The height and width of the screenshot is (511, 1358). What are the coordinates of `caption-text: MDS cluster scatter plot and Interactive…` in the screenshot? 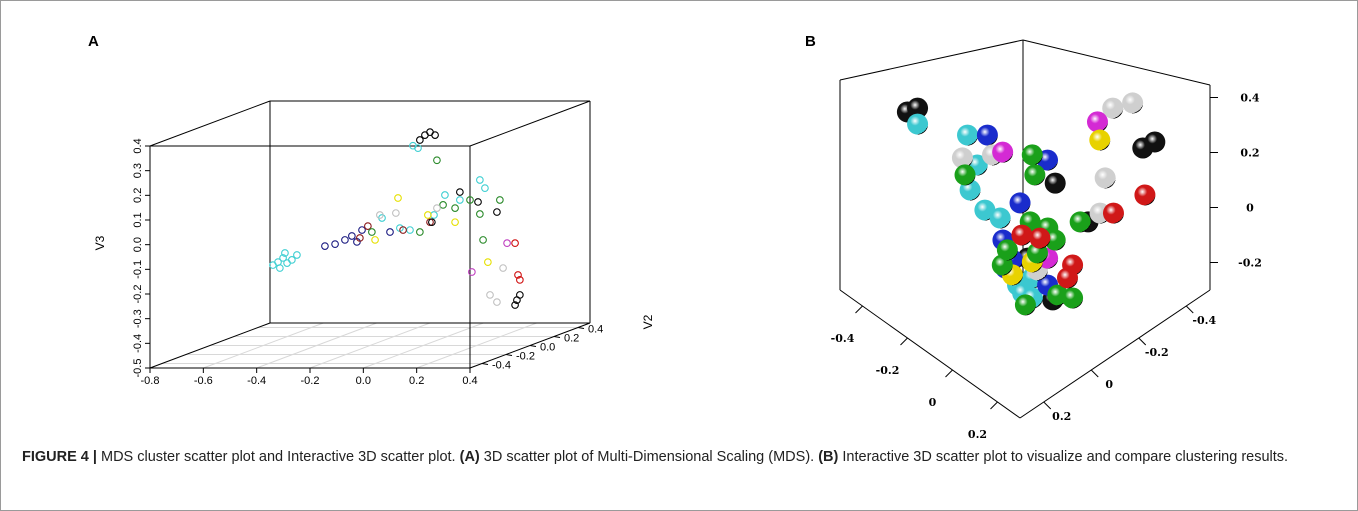 It's located at (278, 457).